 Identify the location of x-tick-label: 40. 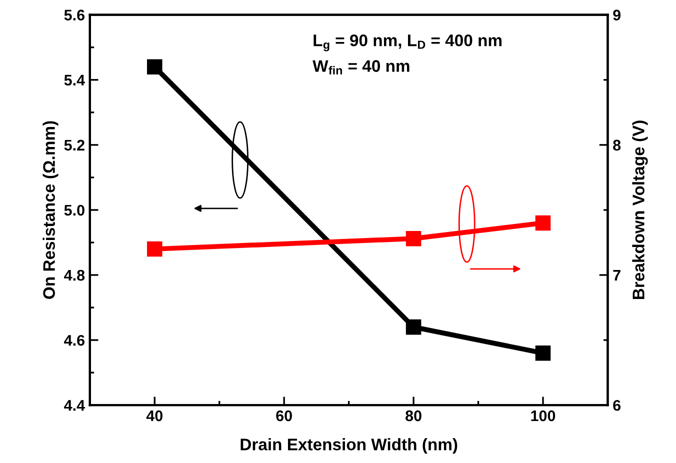
(154, 416).